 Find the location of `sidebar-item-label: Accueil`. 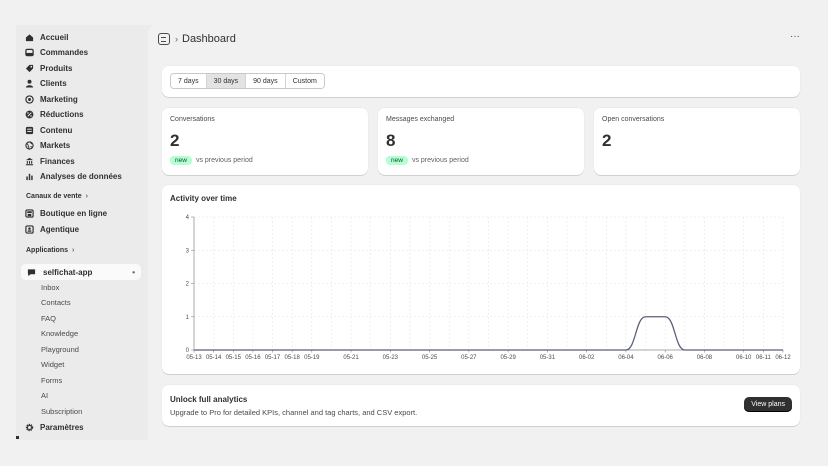

sidebar-item-label: Accueil is located at coordinates (54, 37).